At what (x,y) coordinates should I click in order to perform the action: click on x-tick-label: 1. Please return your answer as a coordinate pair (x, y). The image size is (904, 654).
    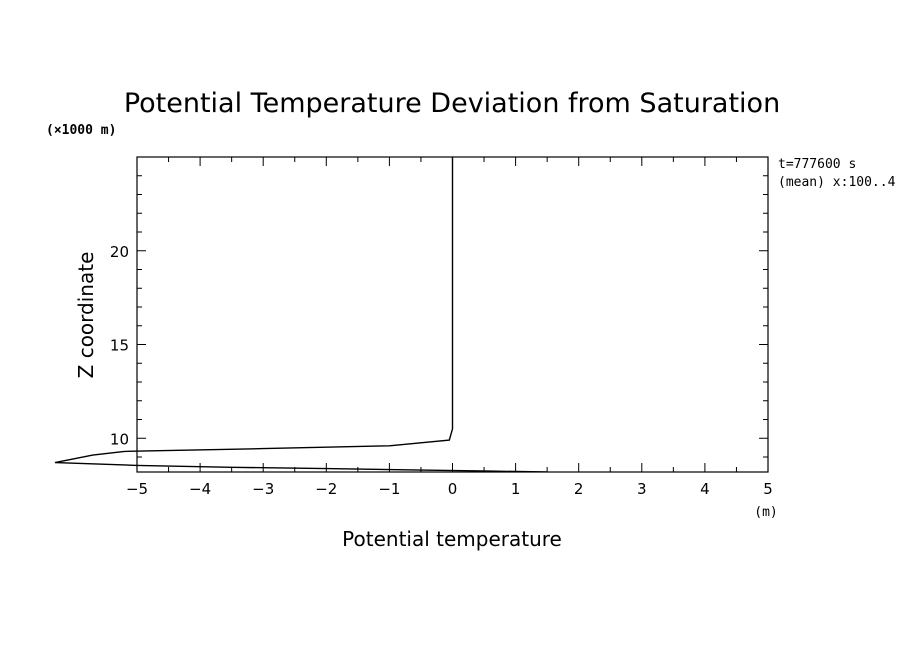
    Looking at the image, I should click on (516, 489).